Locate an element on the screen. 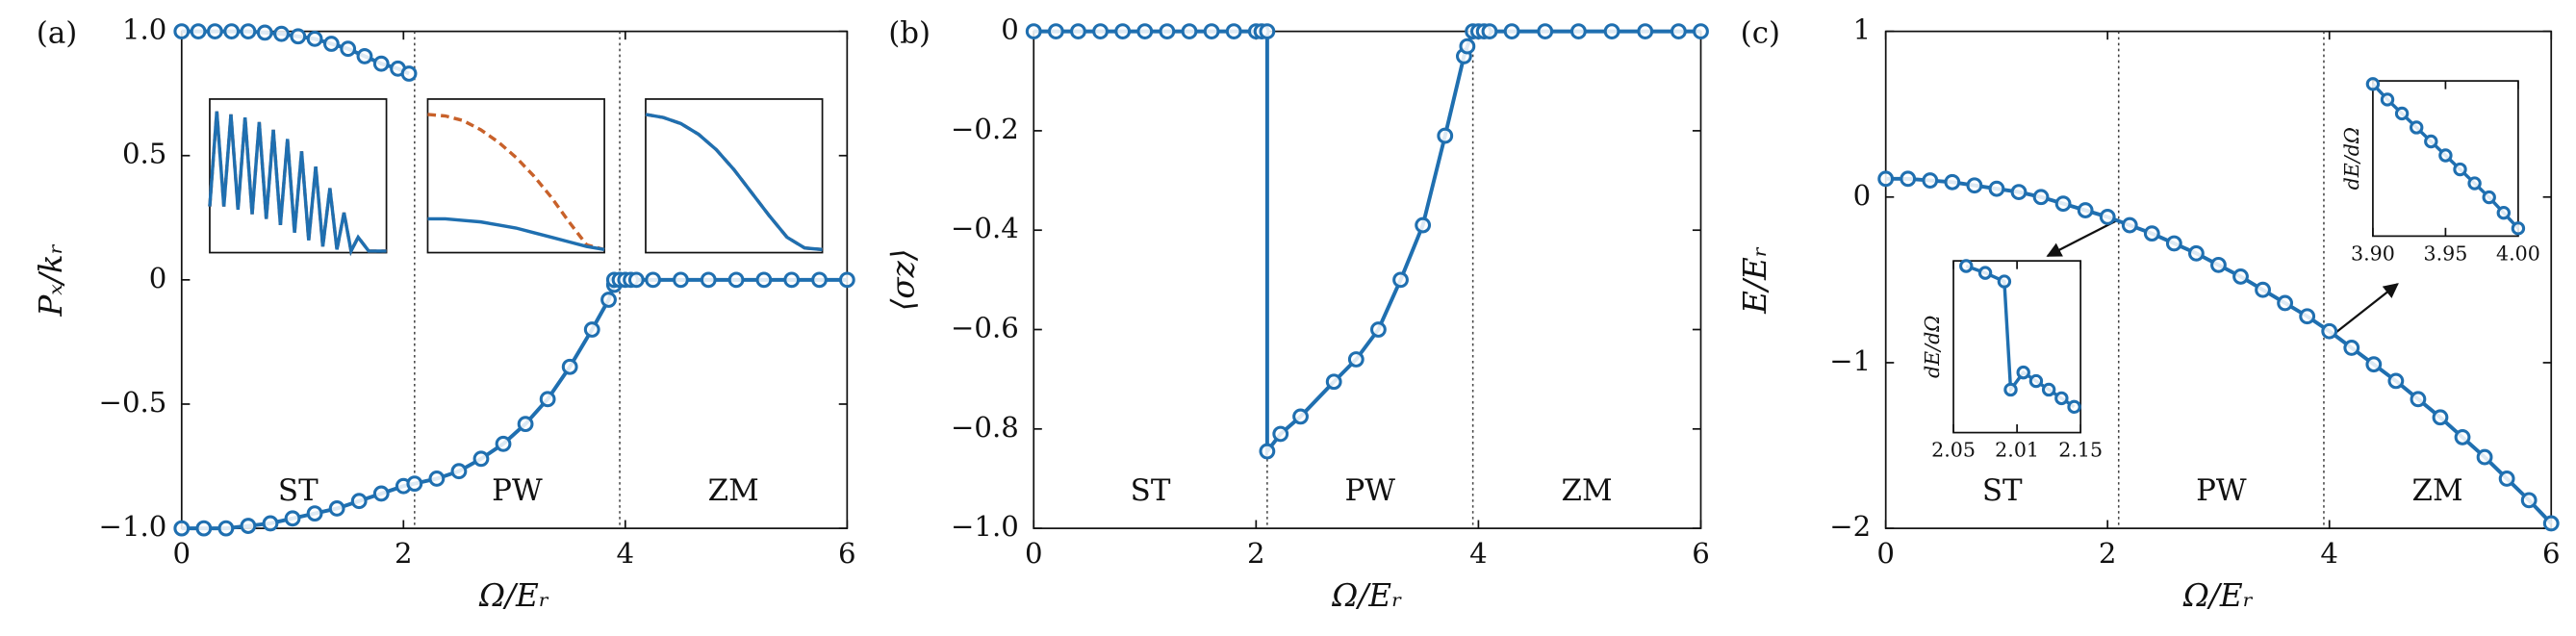 This screenshot has width=2576, height=636. x-tick-label: 0 is located at coordinates (182, 553).